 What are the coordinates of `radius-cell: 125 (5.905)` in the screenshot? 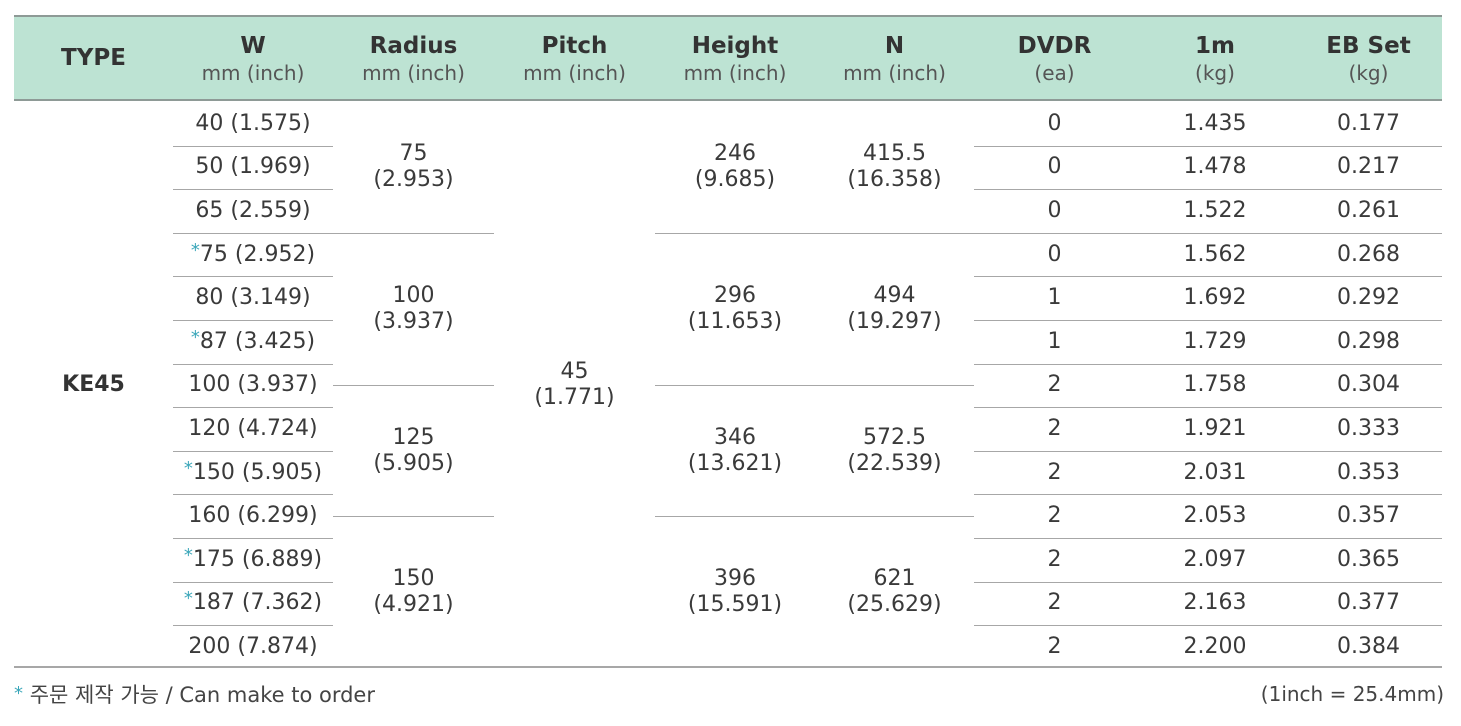 It's located at (413, 450).